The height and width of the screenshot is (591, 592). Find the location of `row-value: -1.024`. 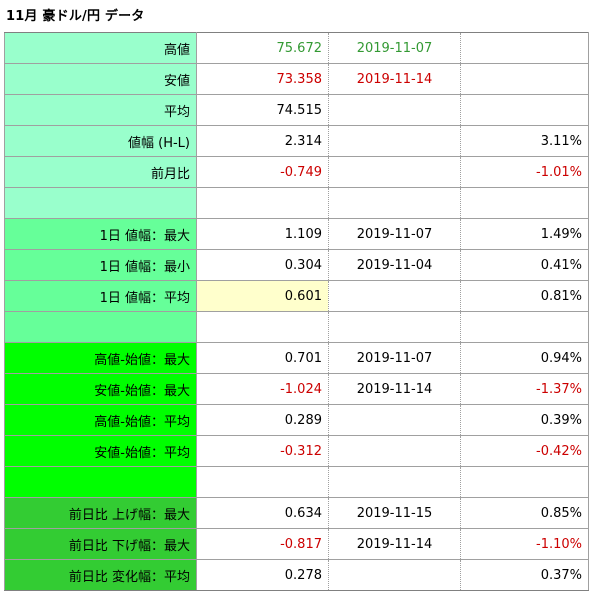

row-value: -1.024 is located at coordinates (262, 389).